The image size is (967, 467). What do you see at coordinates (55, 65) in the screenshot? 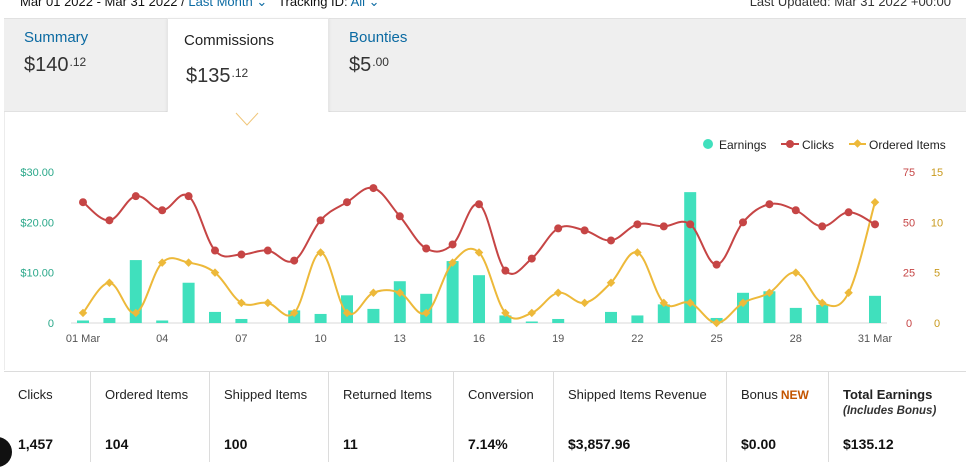
I see `tab-summary-amount: $140.12` at bounding box center [55, 65].